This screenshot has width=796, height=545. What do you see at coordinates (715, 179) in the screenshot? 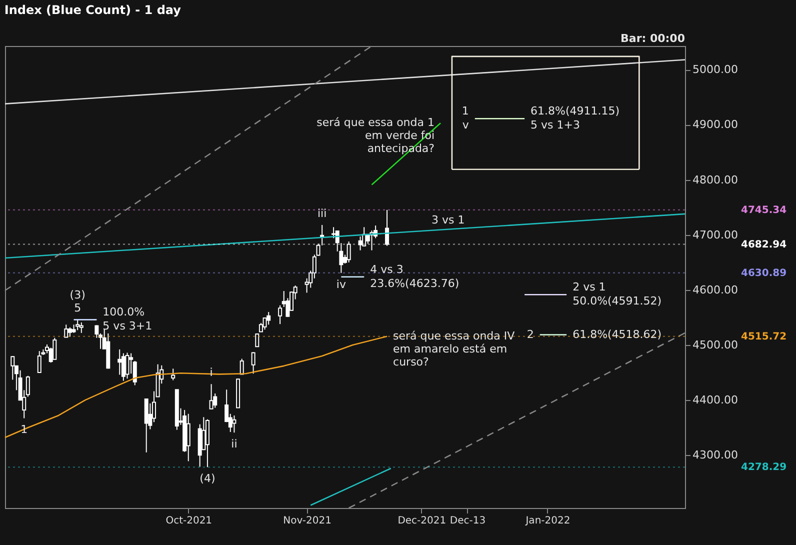
I see `y-tick-label: 4800.00` at bounding box center [715, 179].